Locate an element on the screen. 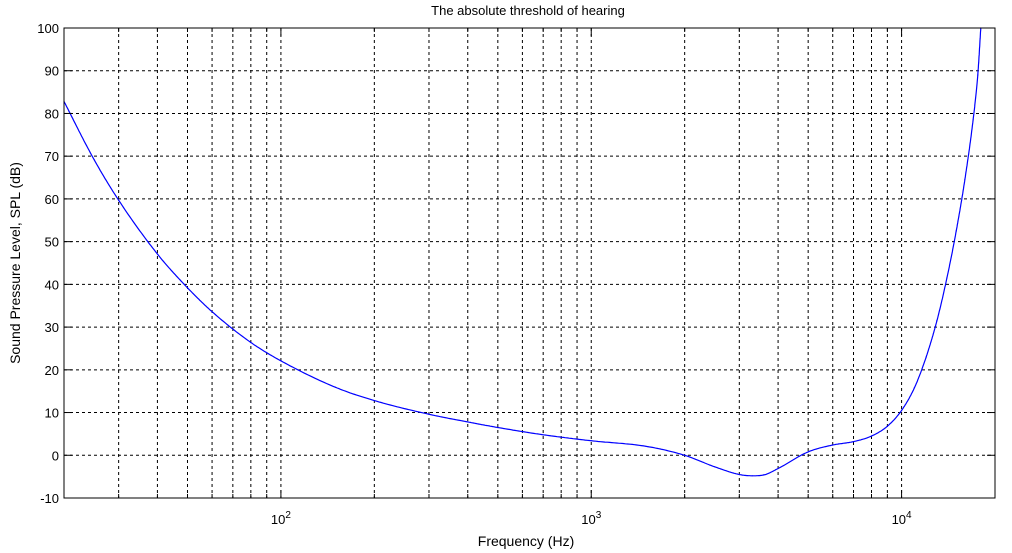 The height and width of the screenshot is (553, 1012). y-tick-label: 20 is located at coordinates (52, 370).